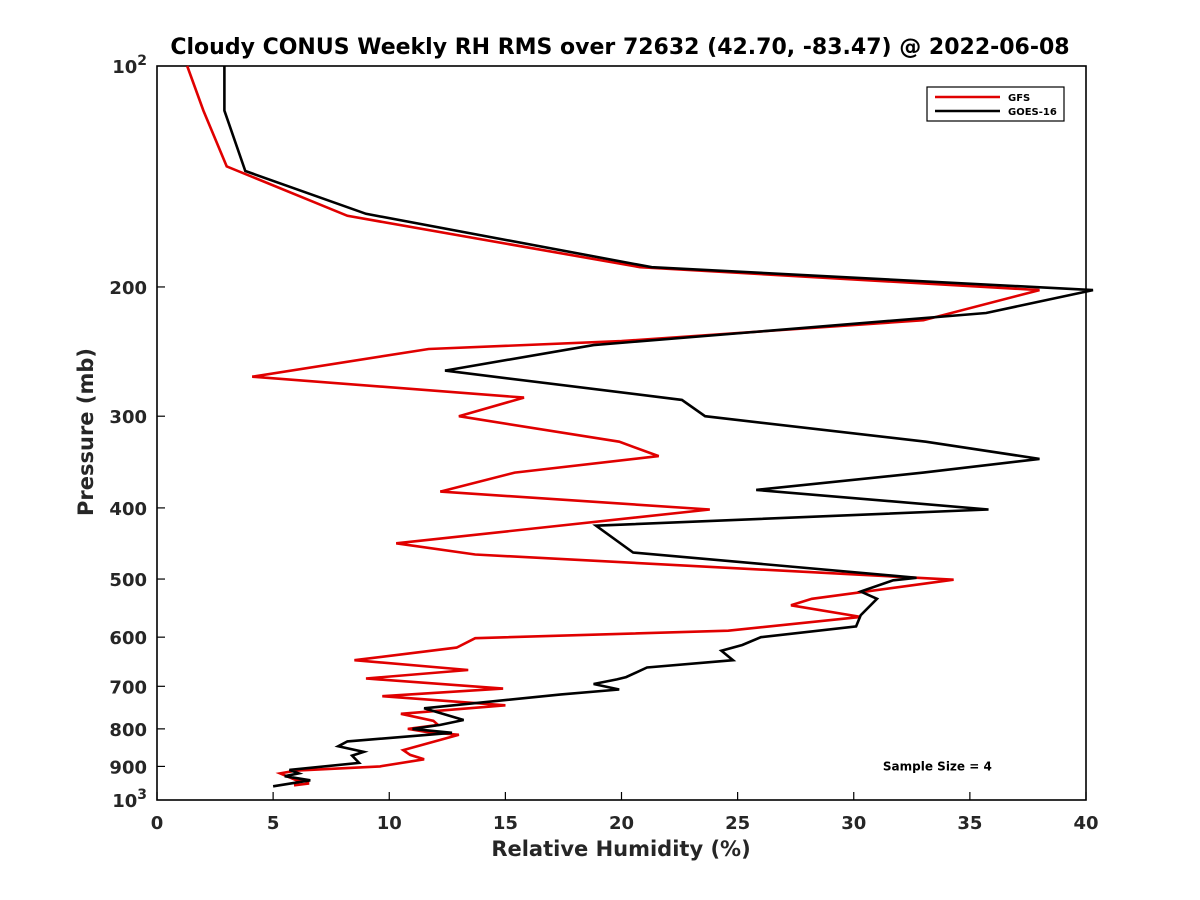 This screenshot has width=1200, height=900. I want to click on y-axis-label: Pressure (mb), so click(86, 432).